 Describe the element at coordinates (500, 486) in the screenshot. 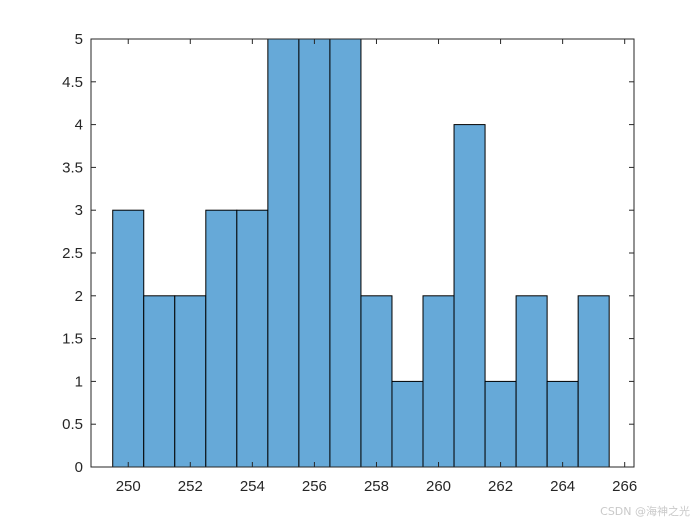

I see `x-tick-label: 262` at that location.